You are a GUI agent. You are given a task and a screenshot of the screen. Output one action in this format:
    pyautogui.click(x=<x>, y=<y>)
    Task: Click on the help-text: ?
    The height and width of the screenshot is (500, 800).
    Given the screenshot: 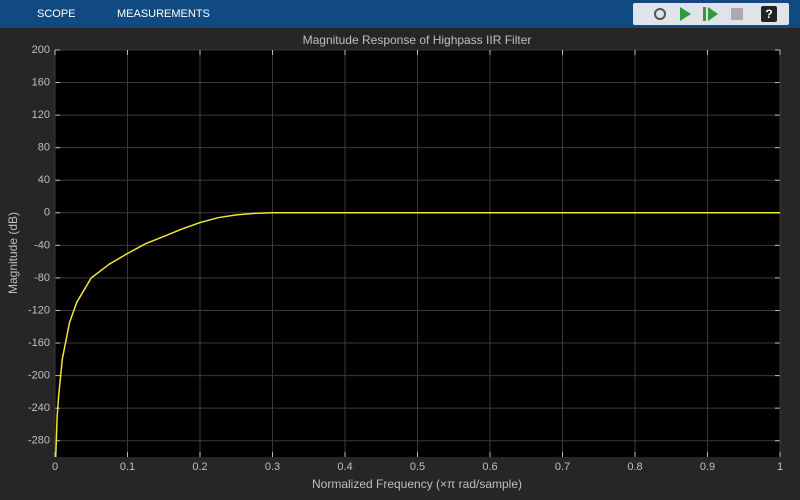 What is the action you would take?
    pyautogui.click(x=768, y=14)
    